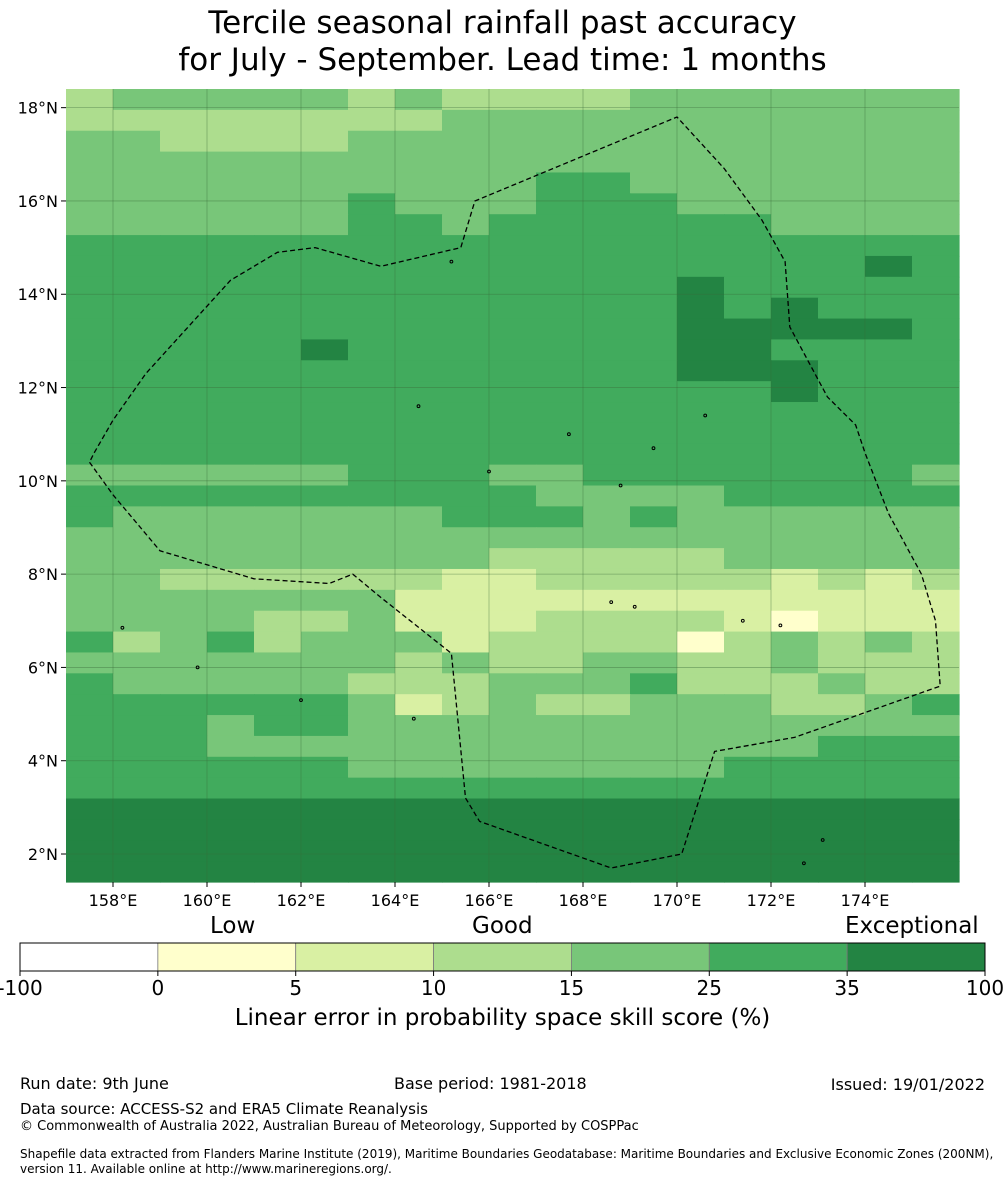  I want to click on lat-tick-label: 8°N, so click(43, 574).